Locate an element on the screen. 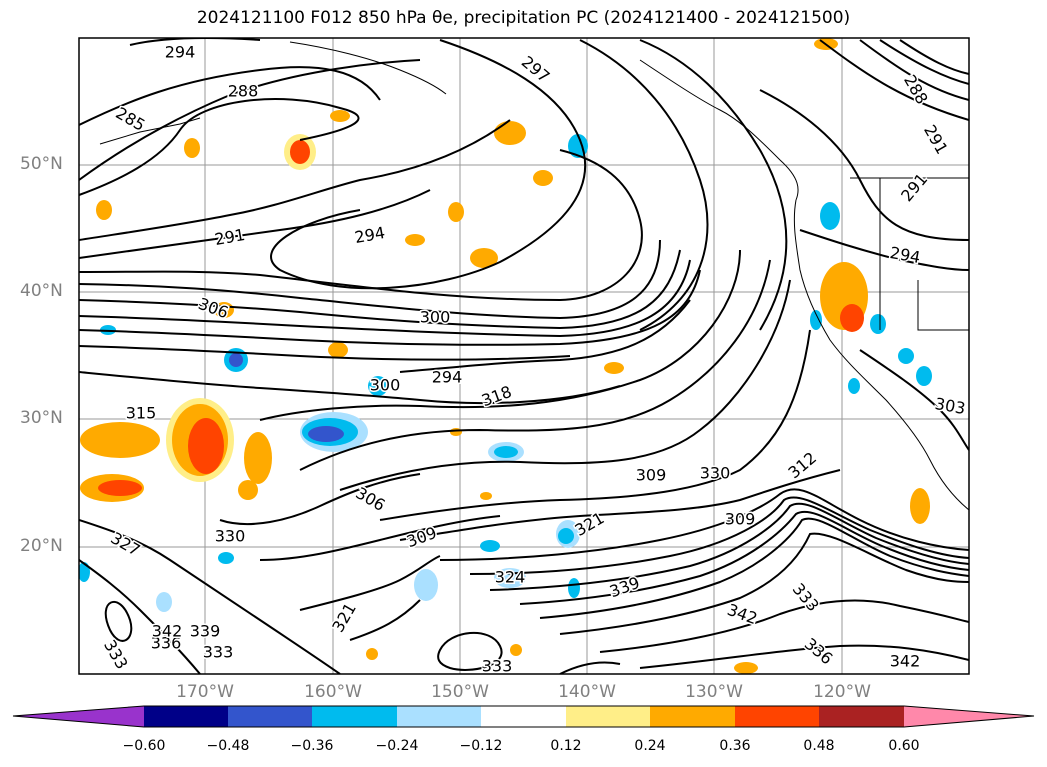 The image size is (1047, 767). lon-label-140w: 140°W is located at coordinates (587, 692).